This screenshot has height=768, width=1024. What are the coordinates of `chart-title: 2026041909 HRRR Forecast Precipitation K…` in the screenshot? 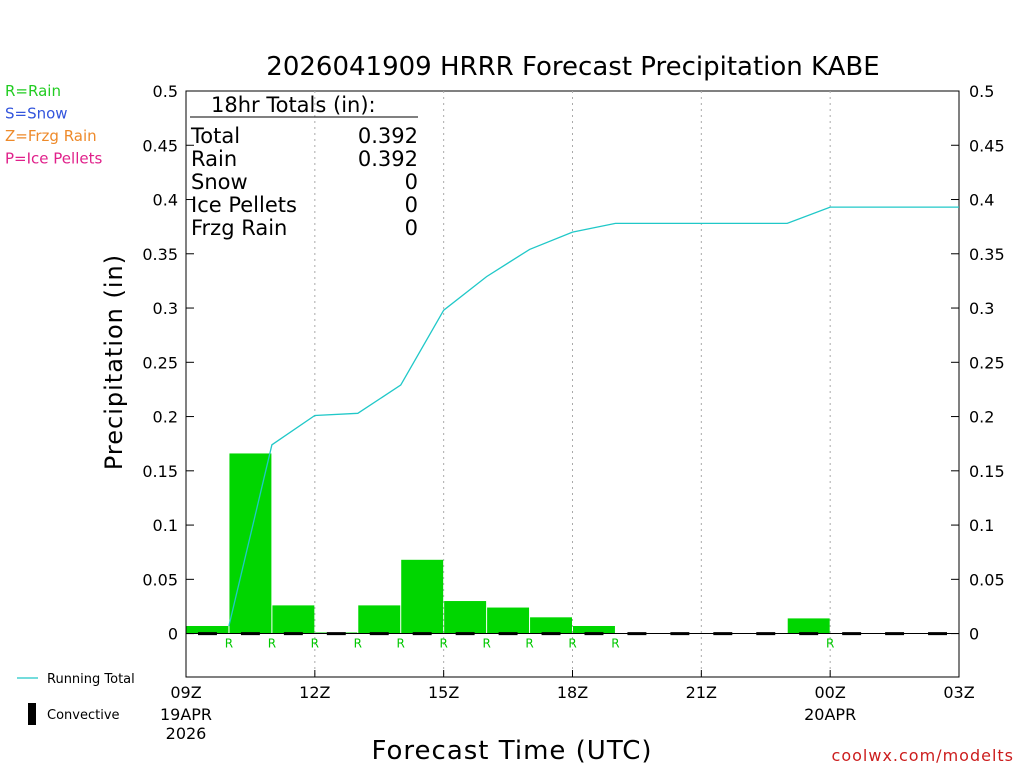 It's located at (572, 67).